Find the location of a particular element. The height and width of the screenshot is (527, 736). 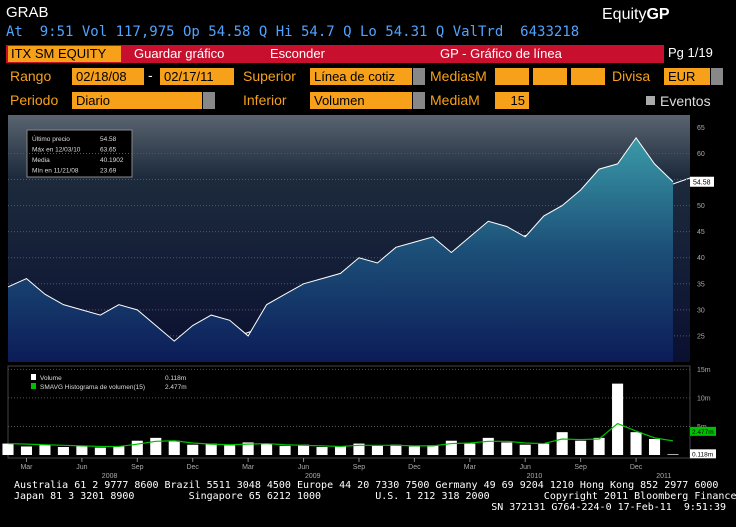

hide-button: Esconder is located at coordinates (297, 53).